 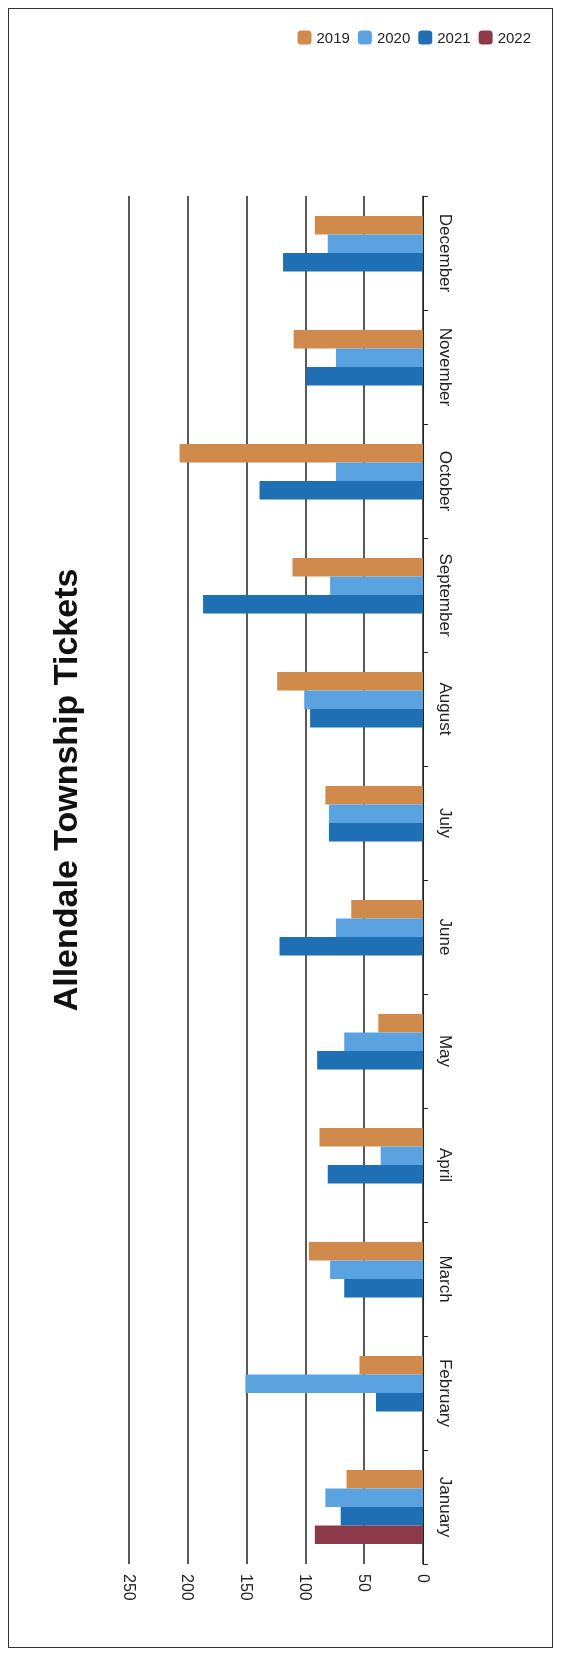 What do you see at coordinates (364, 1583) in the screenshot?
I see `x-tick-label: 50` at bounding box center [364, 1583].